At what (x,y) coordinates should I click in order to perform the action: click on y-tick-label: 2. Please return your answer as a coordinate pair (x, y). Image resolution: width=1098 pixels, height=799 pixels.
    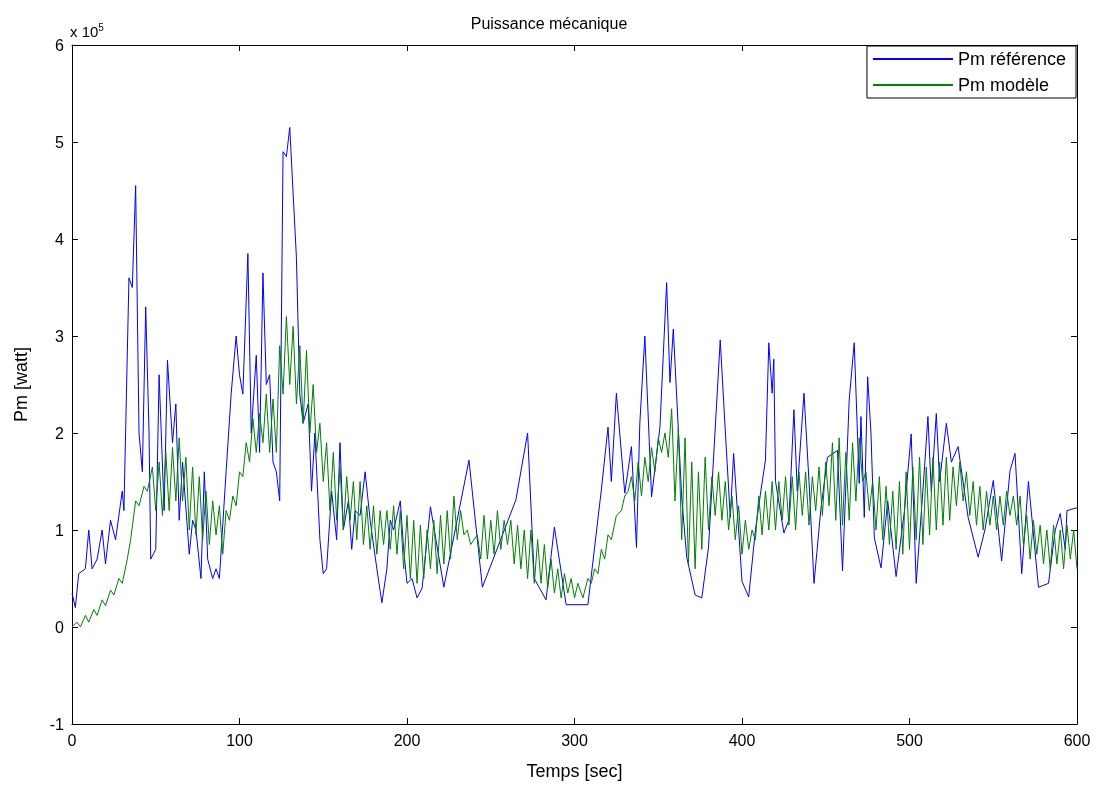
    Looking at the image, I should click on (60, 433).